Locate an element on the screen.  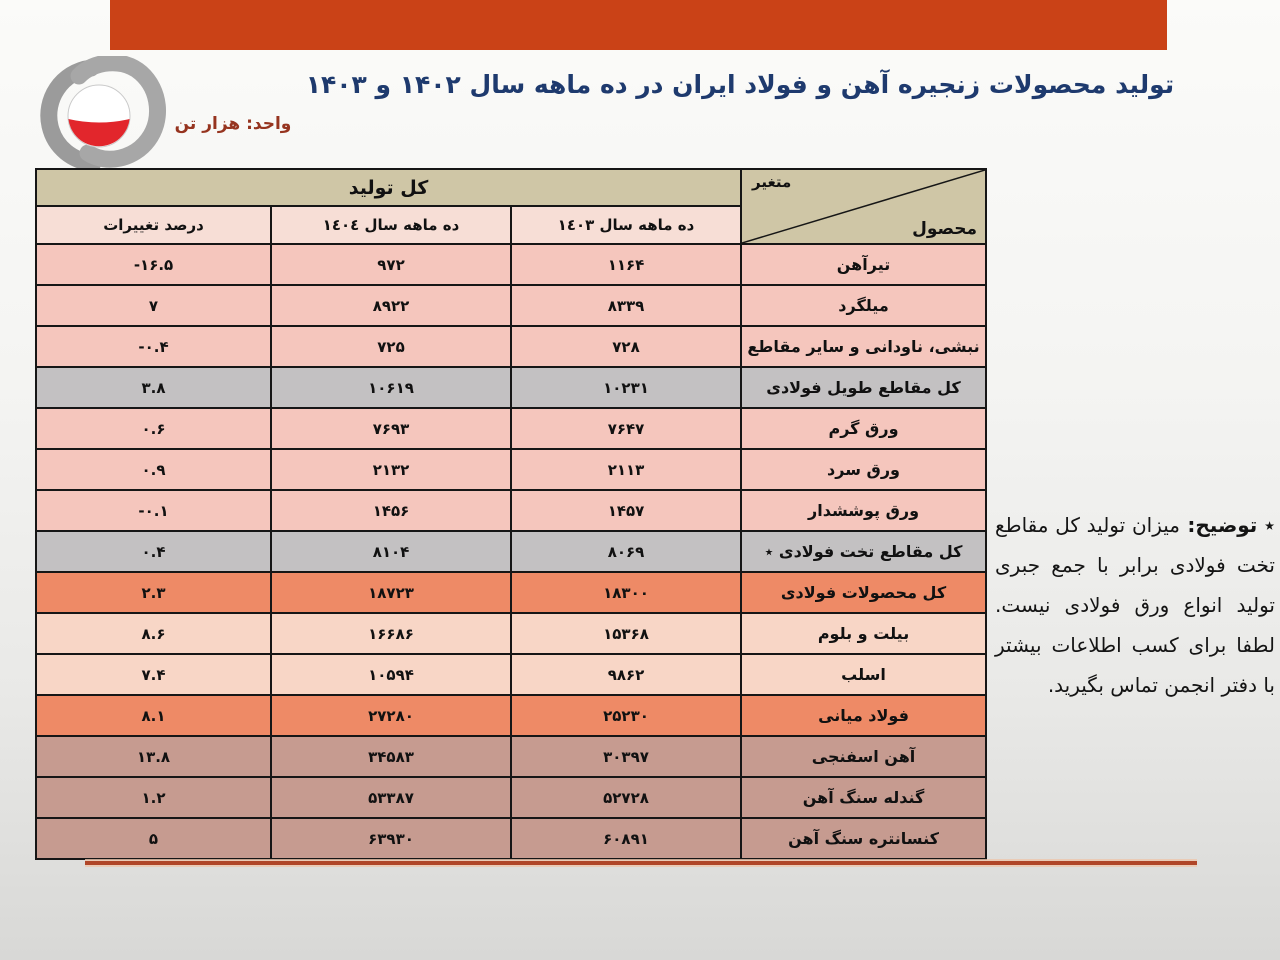
value-1403-cell: ۶۰۸۹۱ is located at coordinates (626, 838).